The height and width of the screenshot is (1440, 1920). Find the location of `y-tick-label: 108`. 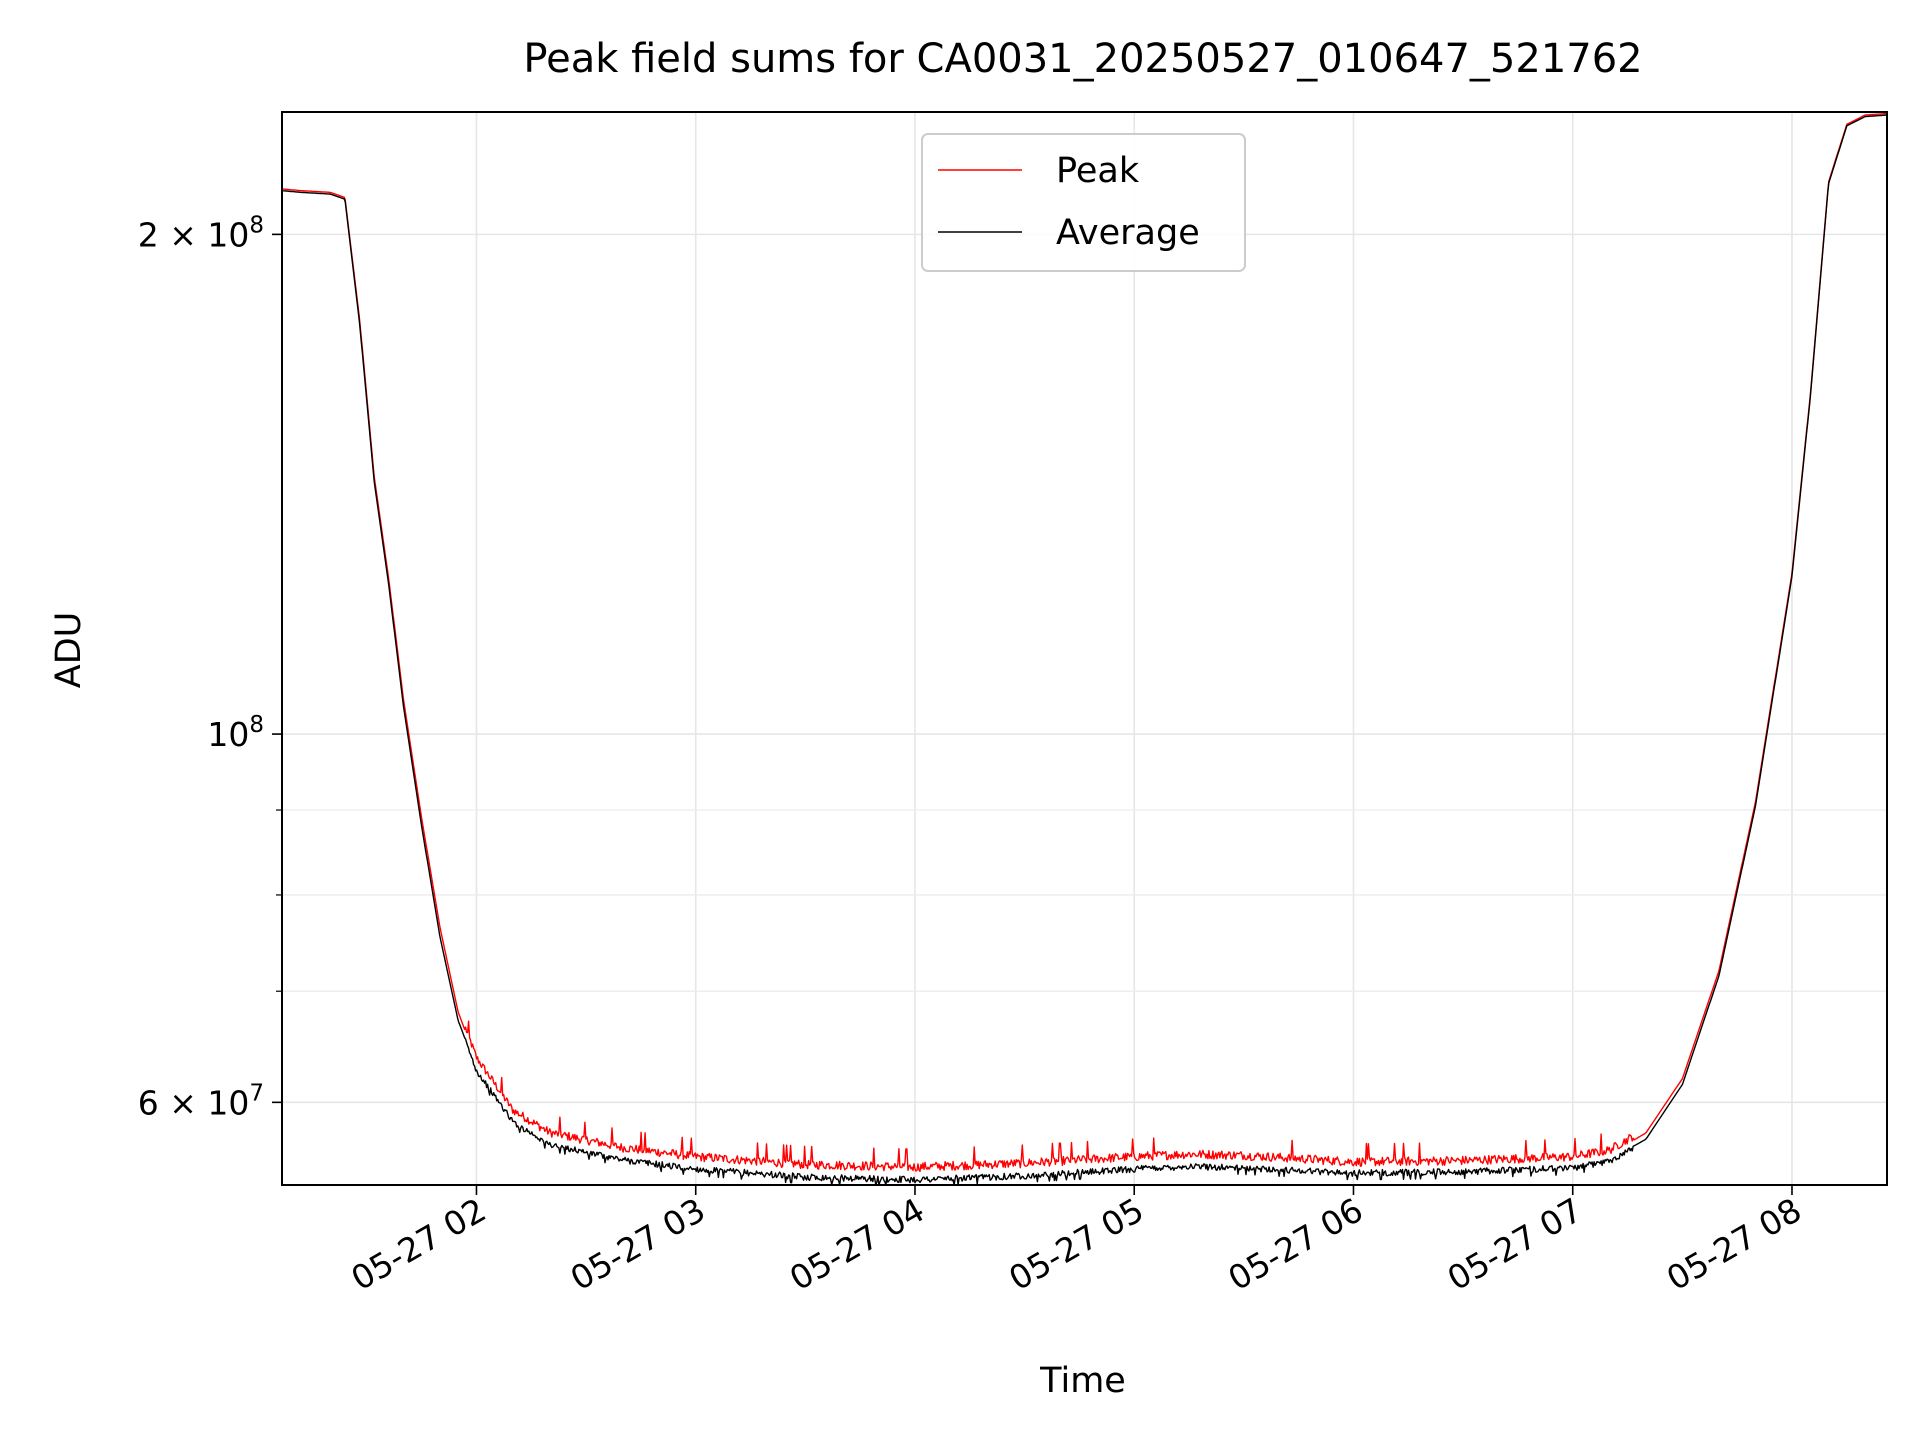

y-tick-label: 108 is located at coordinates (235, 733).